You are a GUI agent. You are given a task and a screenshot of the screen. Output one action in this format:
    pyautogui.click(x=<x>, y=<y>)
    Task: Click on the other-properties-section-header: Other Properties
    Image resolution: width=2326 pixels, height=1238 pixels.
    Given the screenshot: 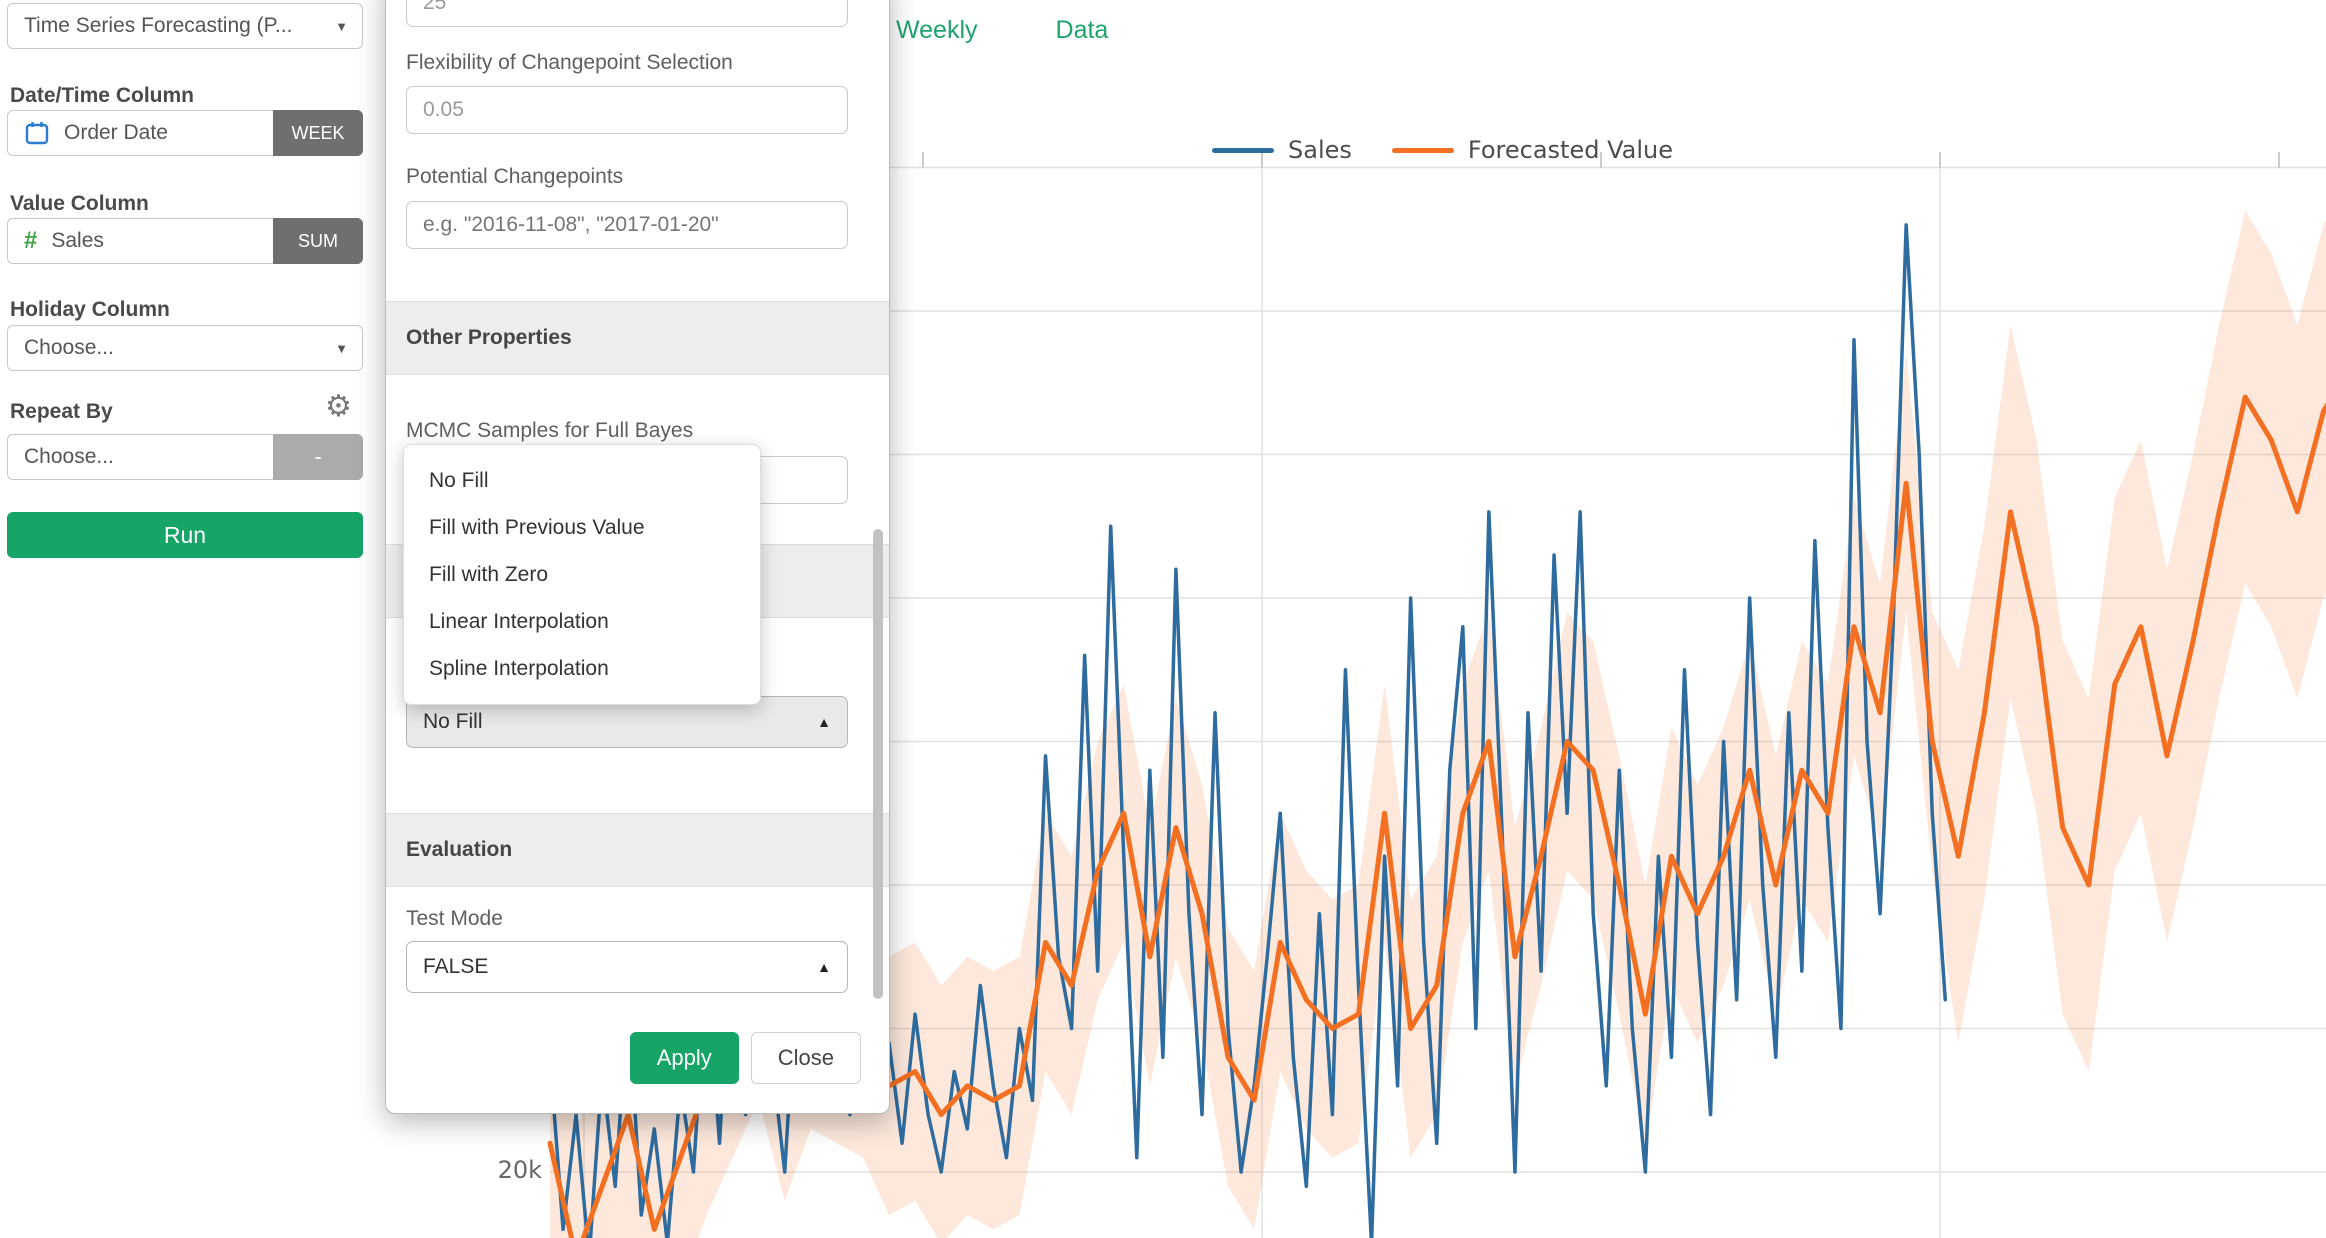 What is the action you would take?
    pyautogui.click(x=637, y=338)
    